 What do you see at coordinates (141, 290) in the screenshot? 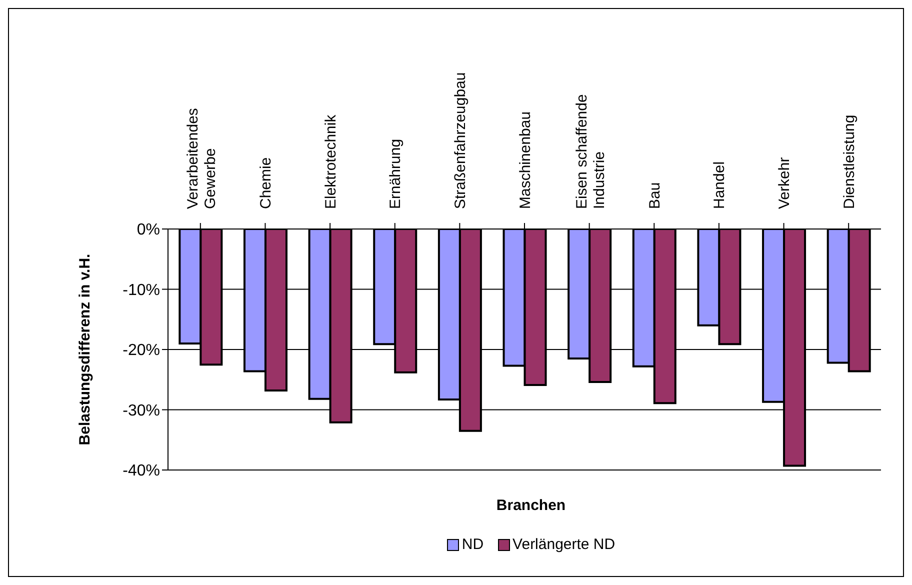
I see `y-tick-label: -10%` at bounding box center [141, 290].